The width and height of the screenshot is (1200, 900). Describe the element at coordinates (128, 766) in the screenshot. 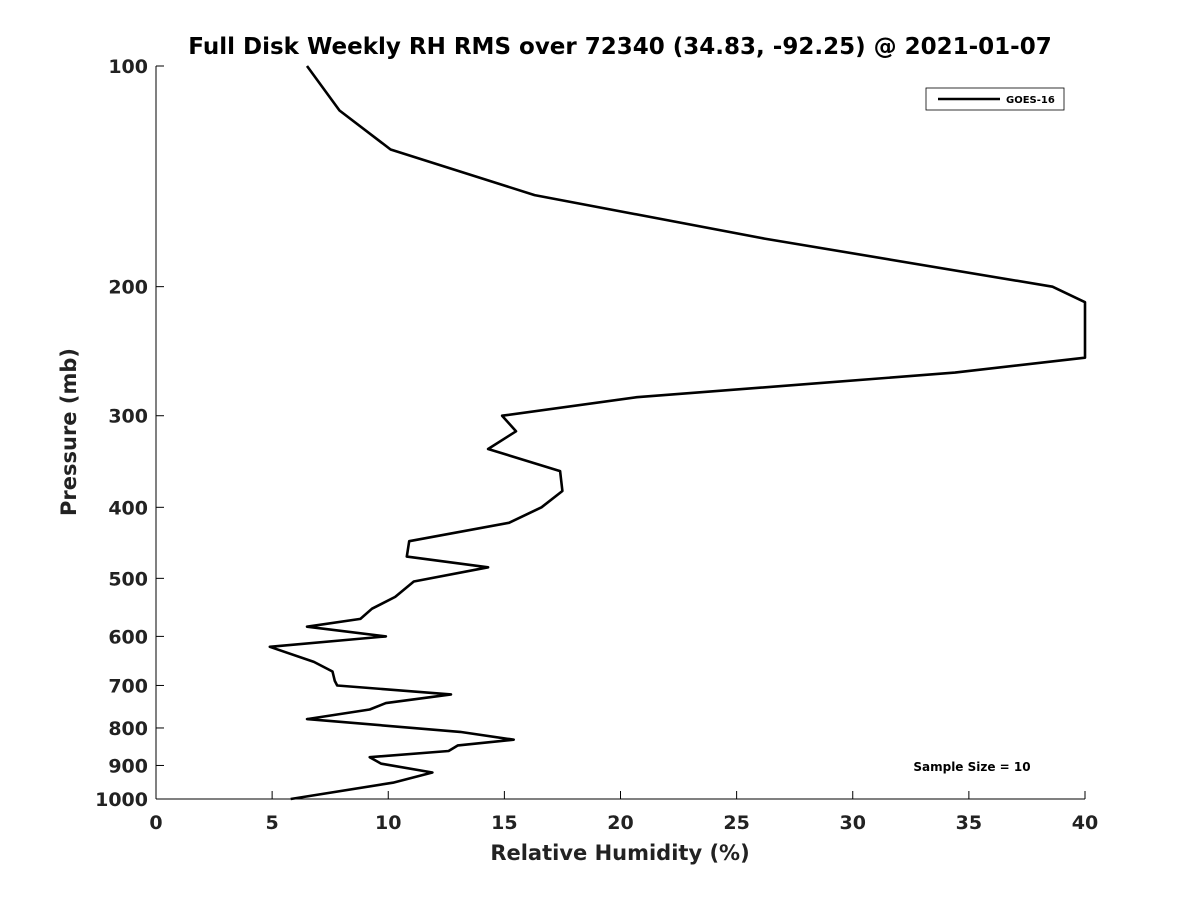

I see `y-tick-label: 900` at that location.